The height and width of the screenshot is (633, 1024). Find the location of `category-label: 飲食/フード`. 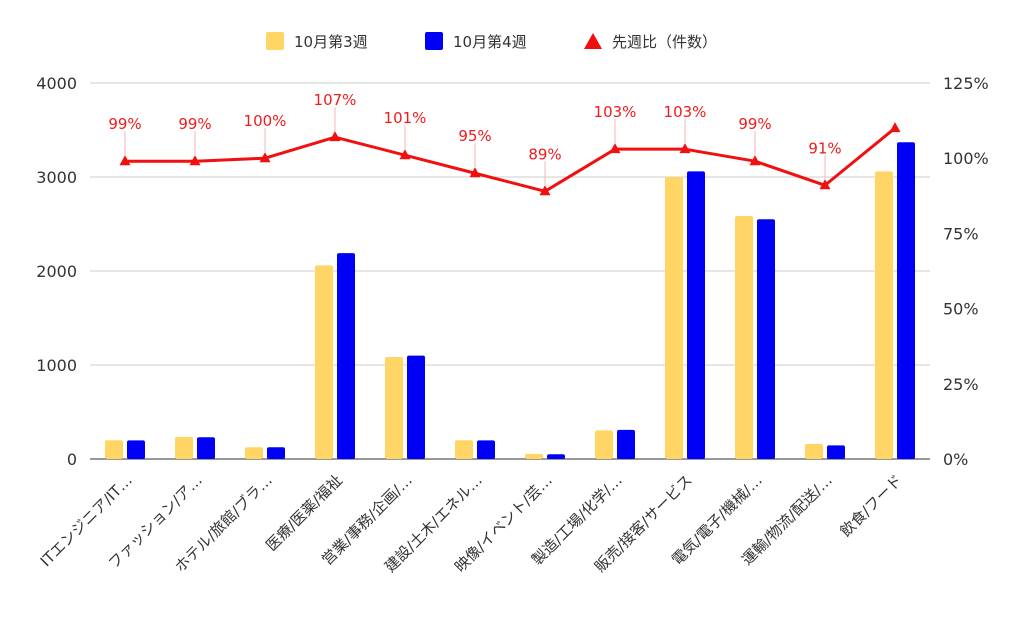

category-label: 飲食/フード is located at coordinates (870, 505).